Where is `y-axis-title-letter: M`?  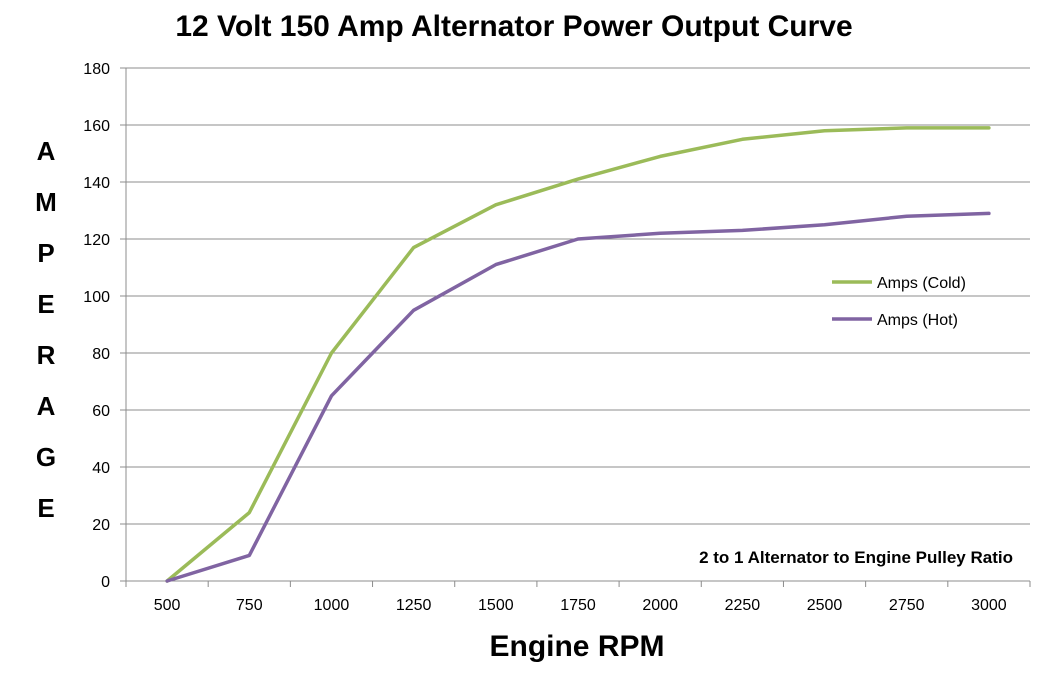 y-axis-title-letter: M is located at coordinates (46, 202).